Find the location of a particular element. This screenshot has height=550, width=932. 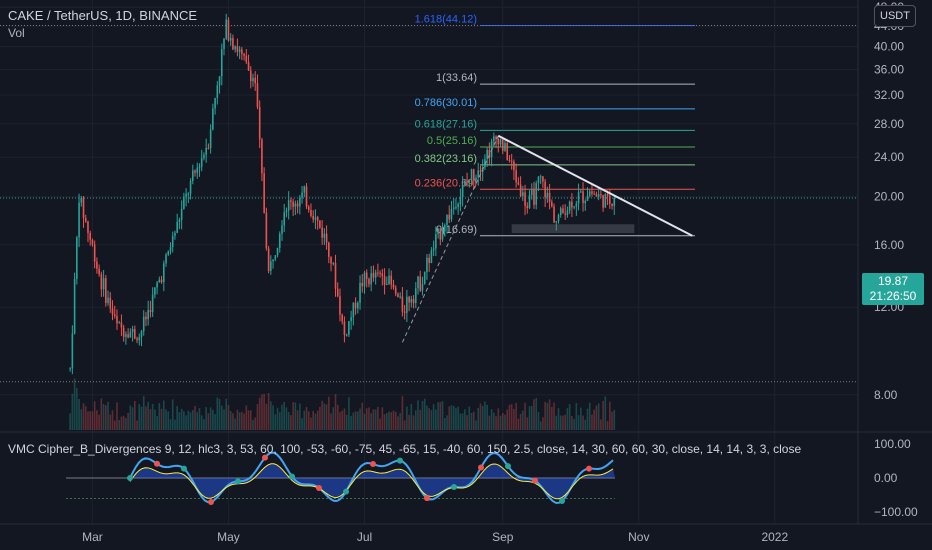

fib-level-label: 0(16.69) is located at coordinates (456, 230).